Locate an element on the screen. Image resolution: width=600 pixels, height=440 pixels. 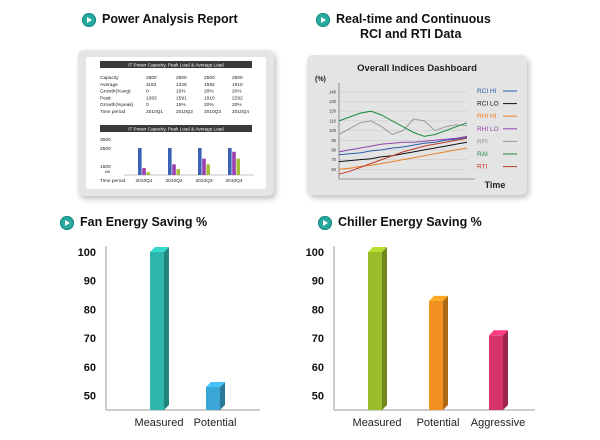
legend-label: RPI is located at coordinates (482, 141).